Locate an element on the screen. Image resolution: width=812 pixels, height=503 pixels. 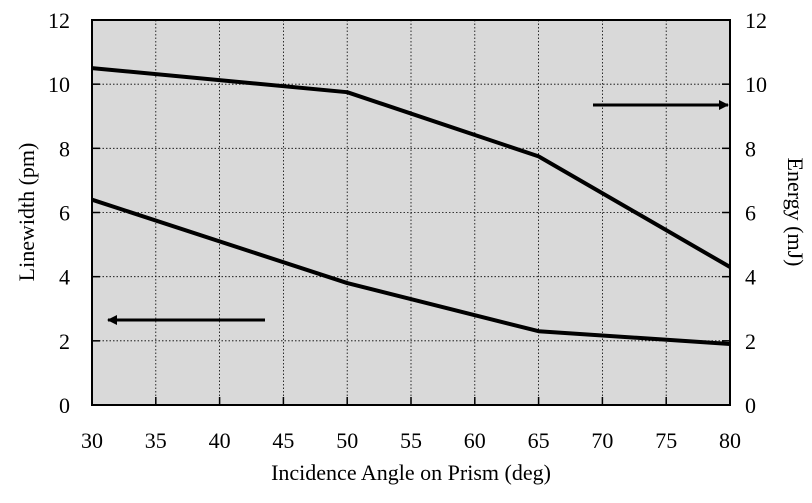
x-tick-label: 50 is located at coordinates (347, 440).